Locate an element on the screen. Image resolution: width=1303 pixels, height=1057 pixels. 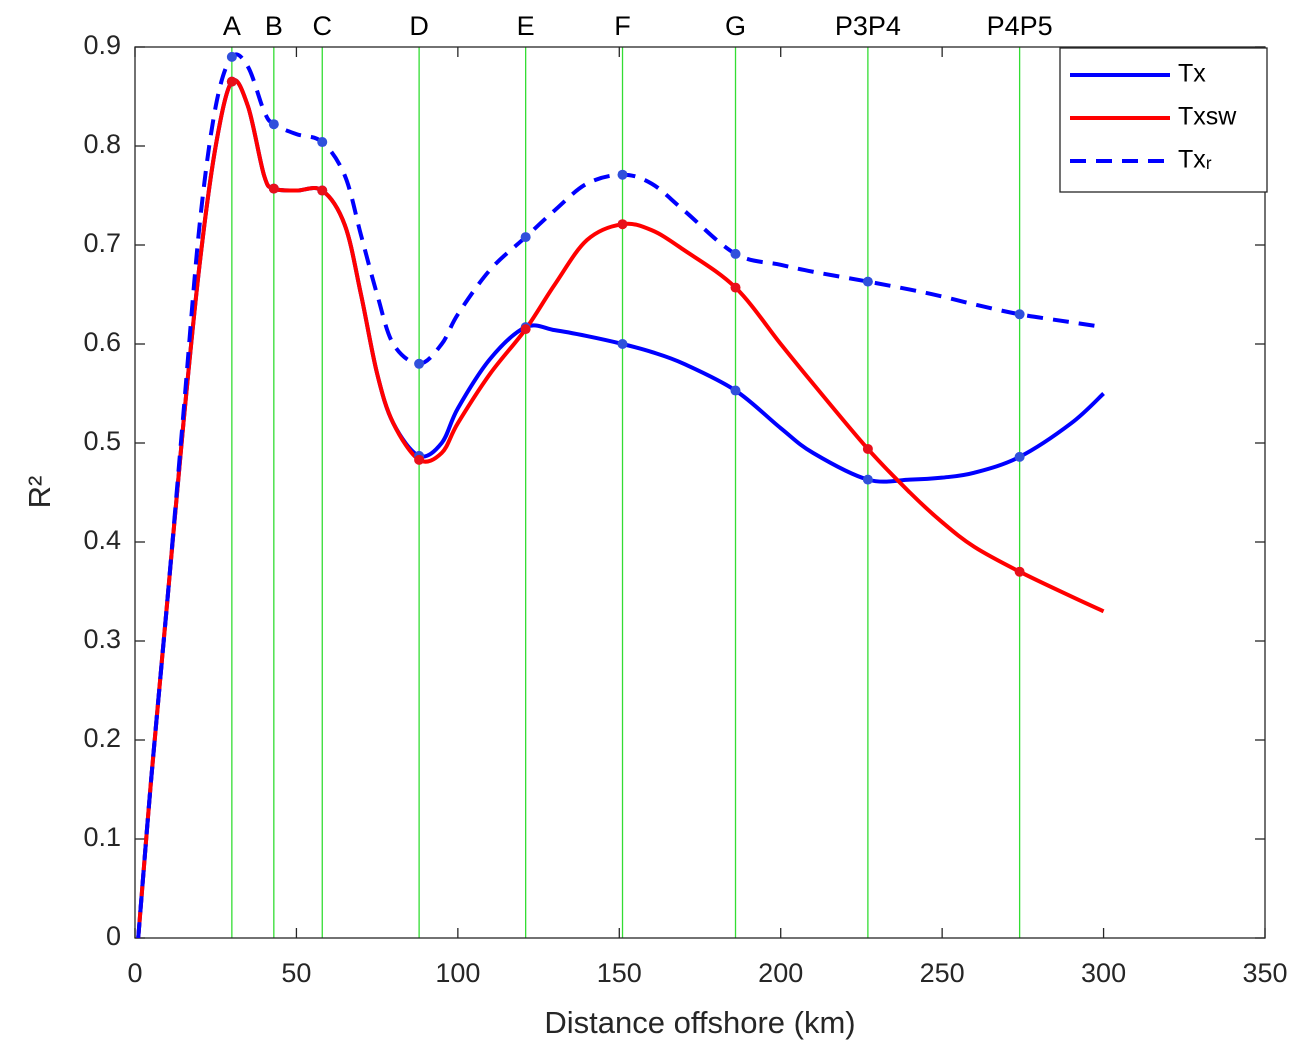
station-label: B is located at coordinates (274, 26).